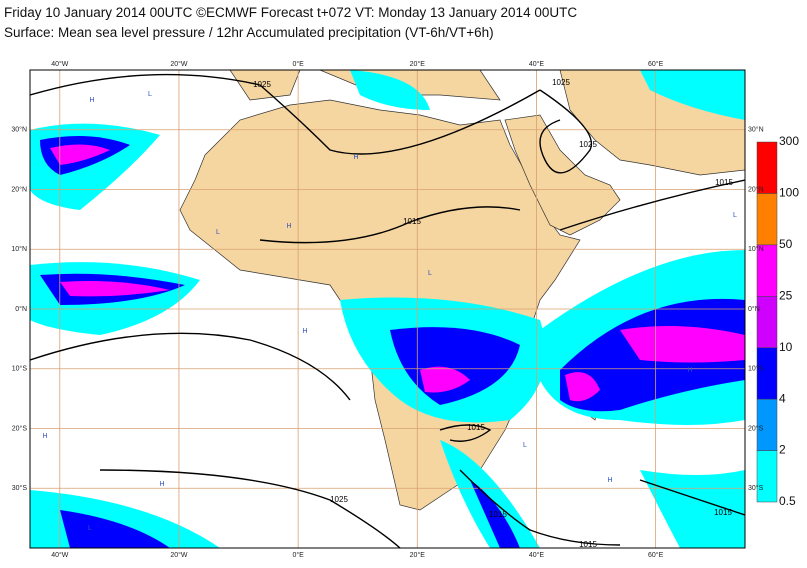 The height and width of the screenshot is (568, 807). What do you see at coordinates (786, 244) in the screenshot?
I see `colorbar-label: 50` at bounding box center [786, 244].